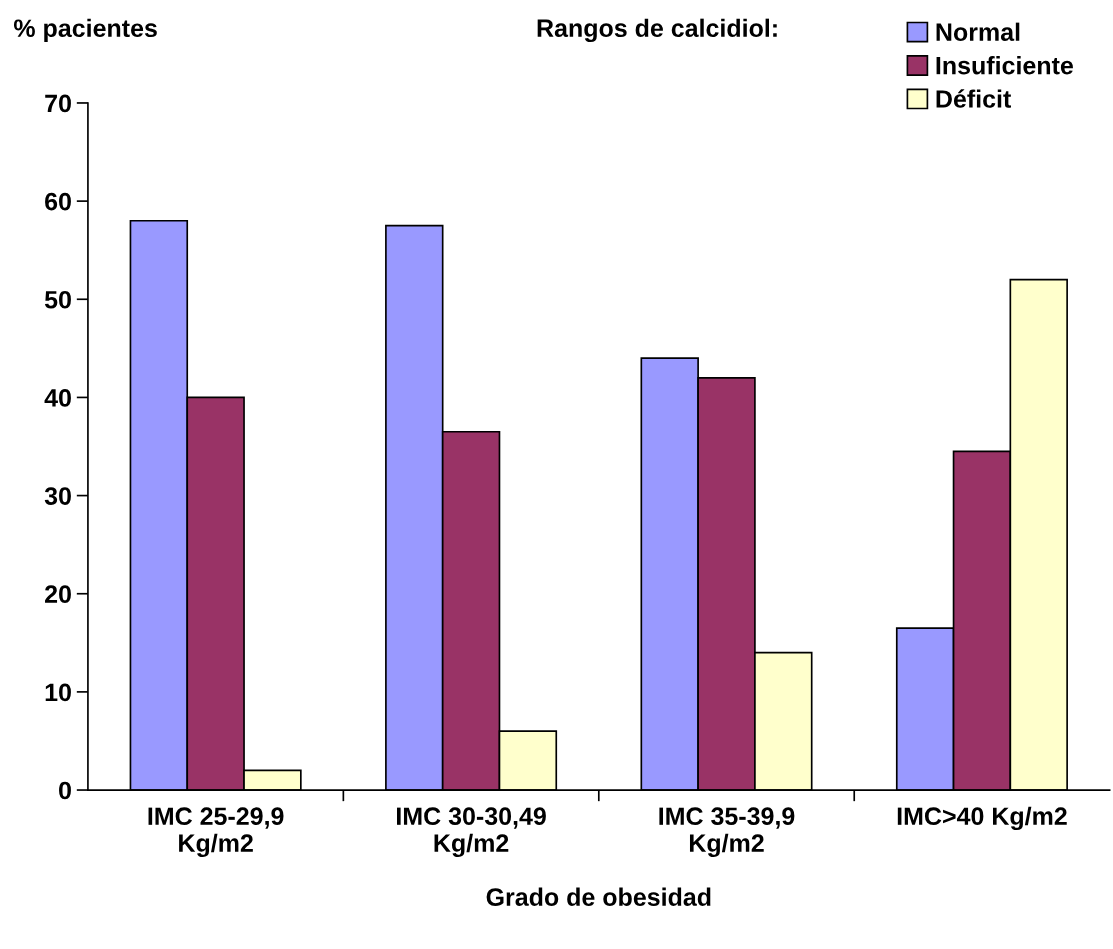 This screenshot has width=1113, height=949. Describe the element at coordinates (657, 30) in the screenshot. I see `legend-title: Rangos de calcidiol:` at that location.